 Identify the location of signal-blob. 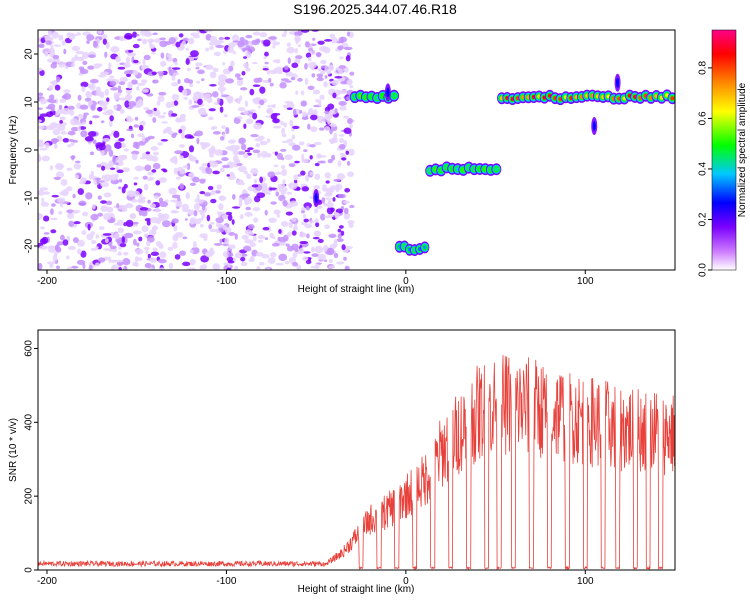
(672, 98).